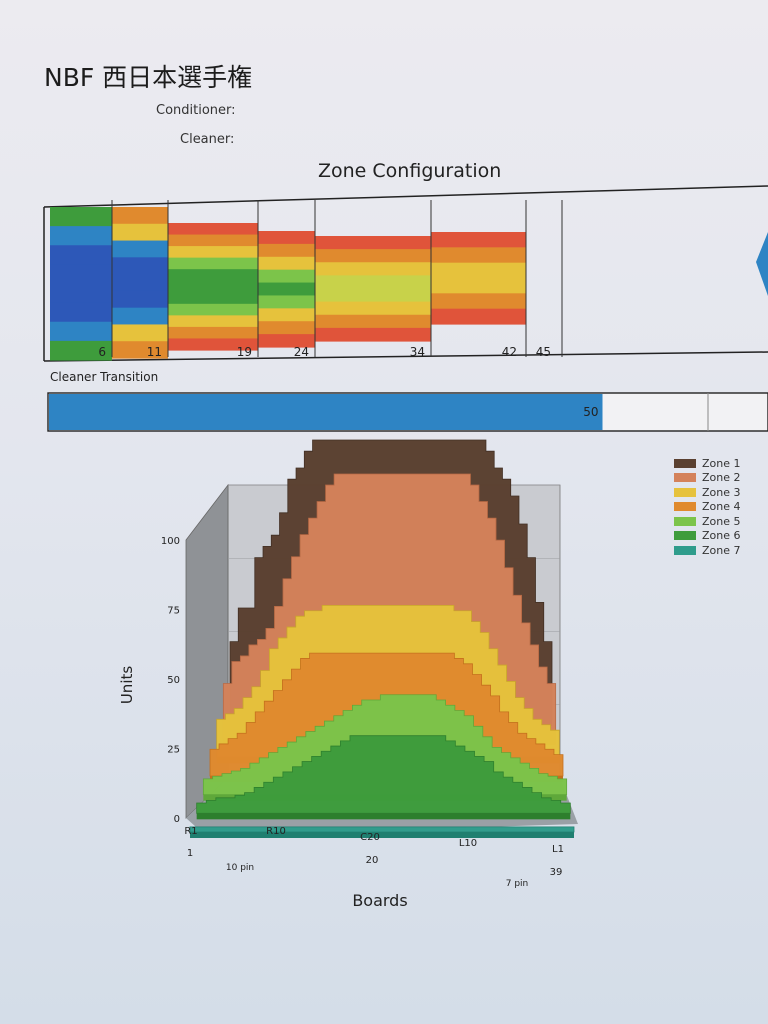 Image resolution: width=768 pixels, height=1024 pixels. Describe the element at coordinates (517, 884) in the screenshot. I see `x-annotation-label: 7 pin` at that location.